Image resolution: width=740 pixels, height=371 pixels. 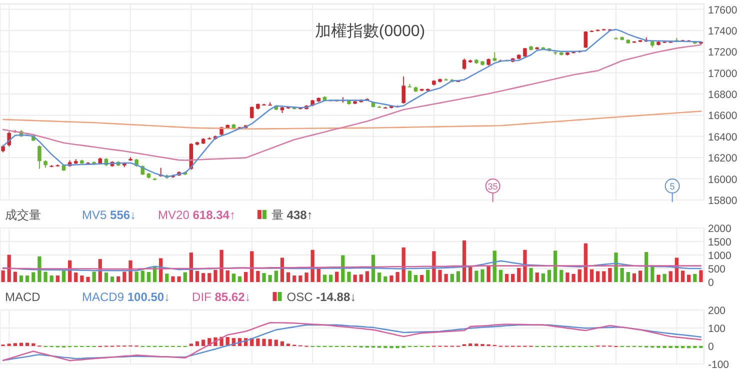 What do you see at coordinates (23, 297) in the screenshot?
I see `chart-title: MACD` at bounding box center [23, 297].